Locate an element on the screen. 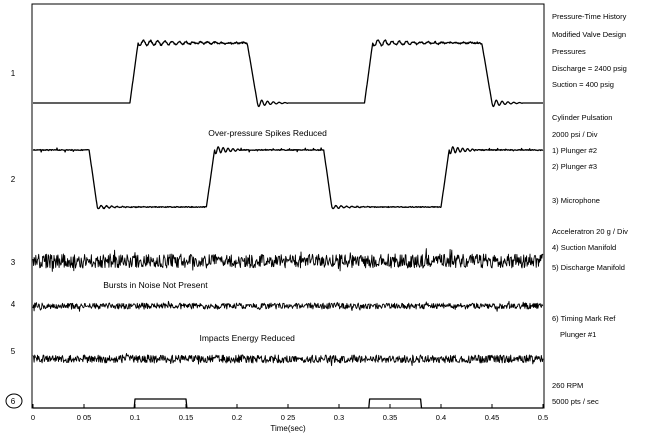 This screenshot has width=645, height=435. legend-entry: Pressures is located at coordinates (569, 51).